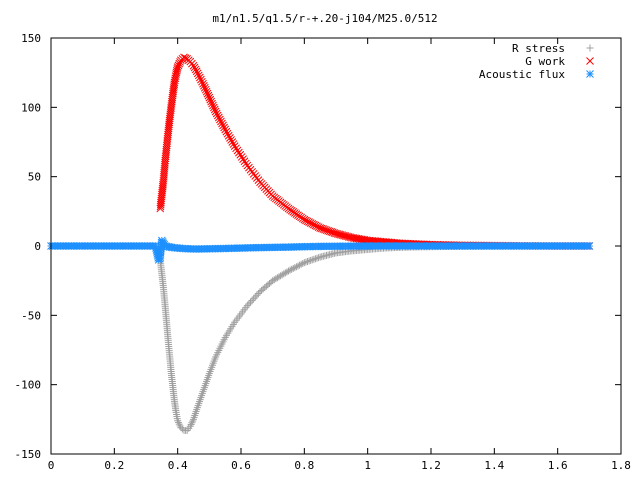 Image resolution: width=640 pixels, height=480 pixels. I want to click on legend-label-g-work: G work, so click(545, 61).